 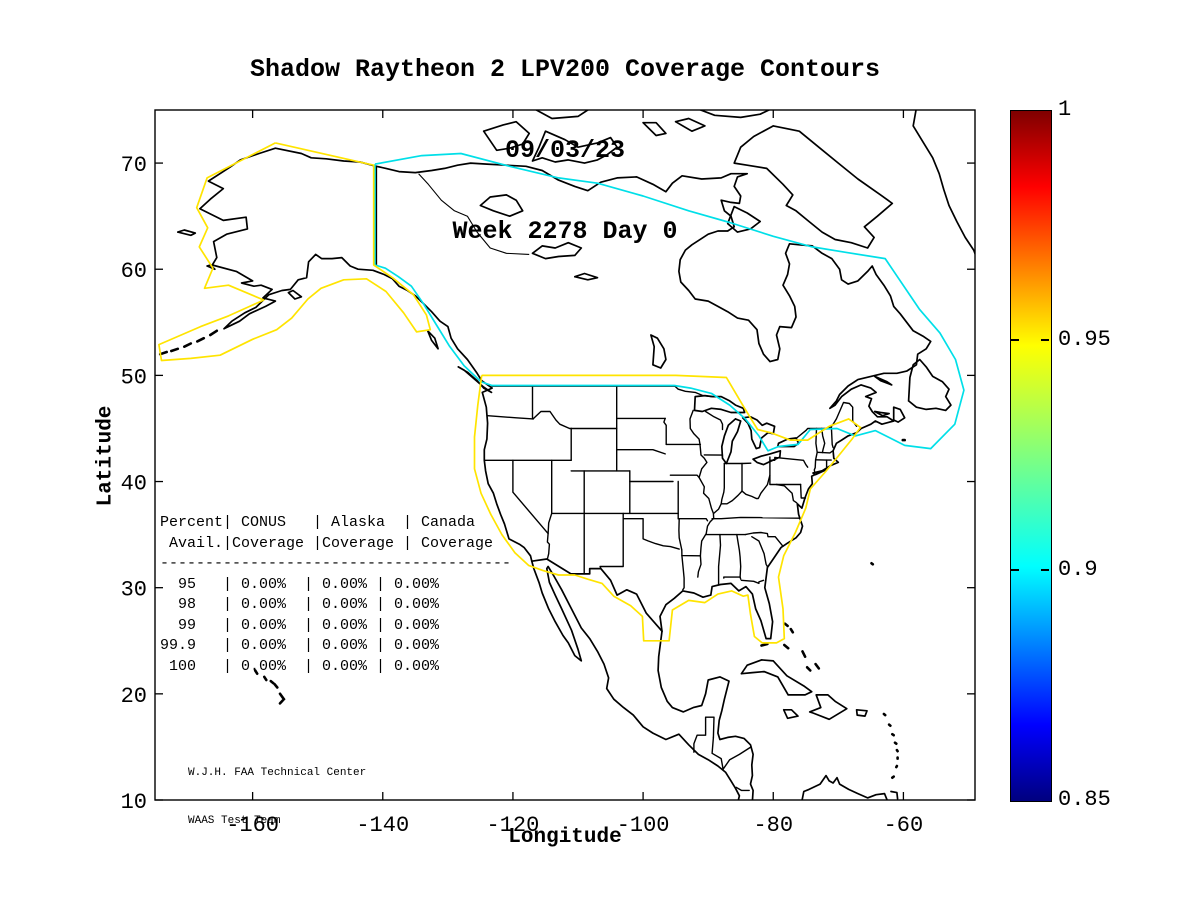 I want to click on attribution-line-1: W.J.H. FAA Technical Center, so click(x=277, y=773).